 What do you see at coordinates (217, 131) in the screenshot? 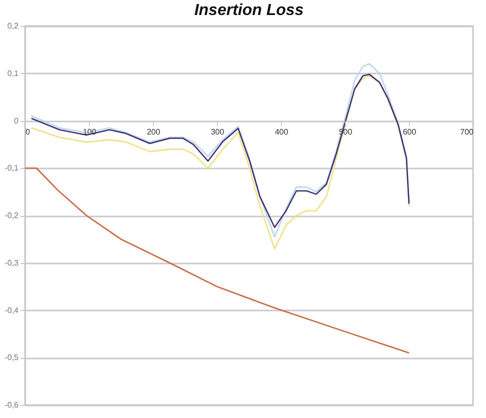
I see `x-tick-label: 300` at bounding box center [217, 131].